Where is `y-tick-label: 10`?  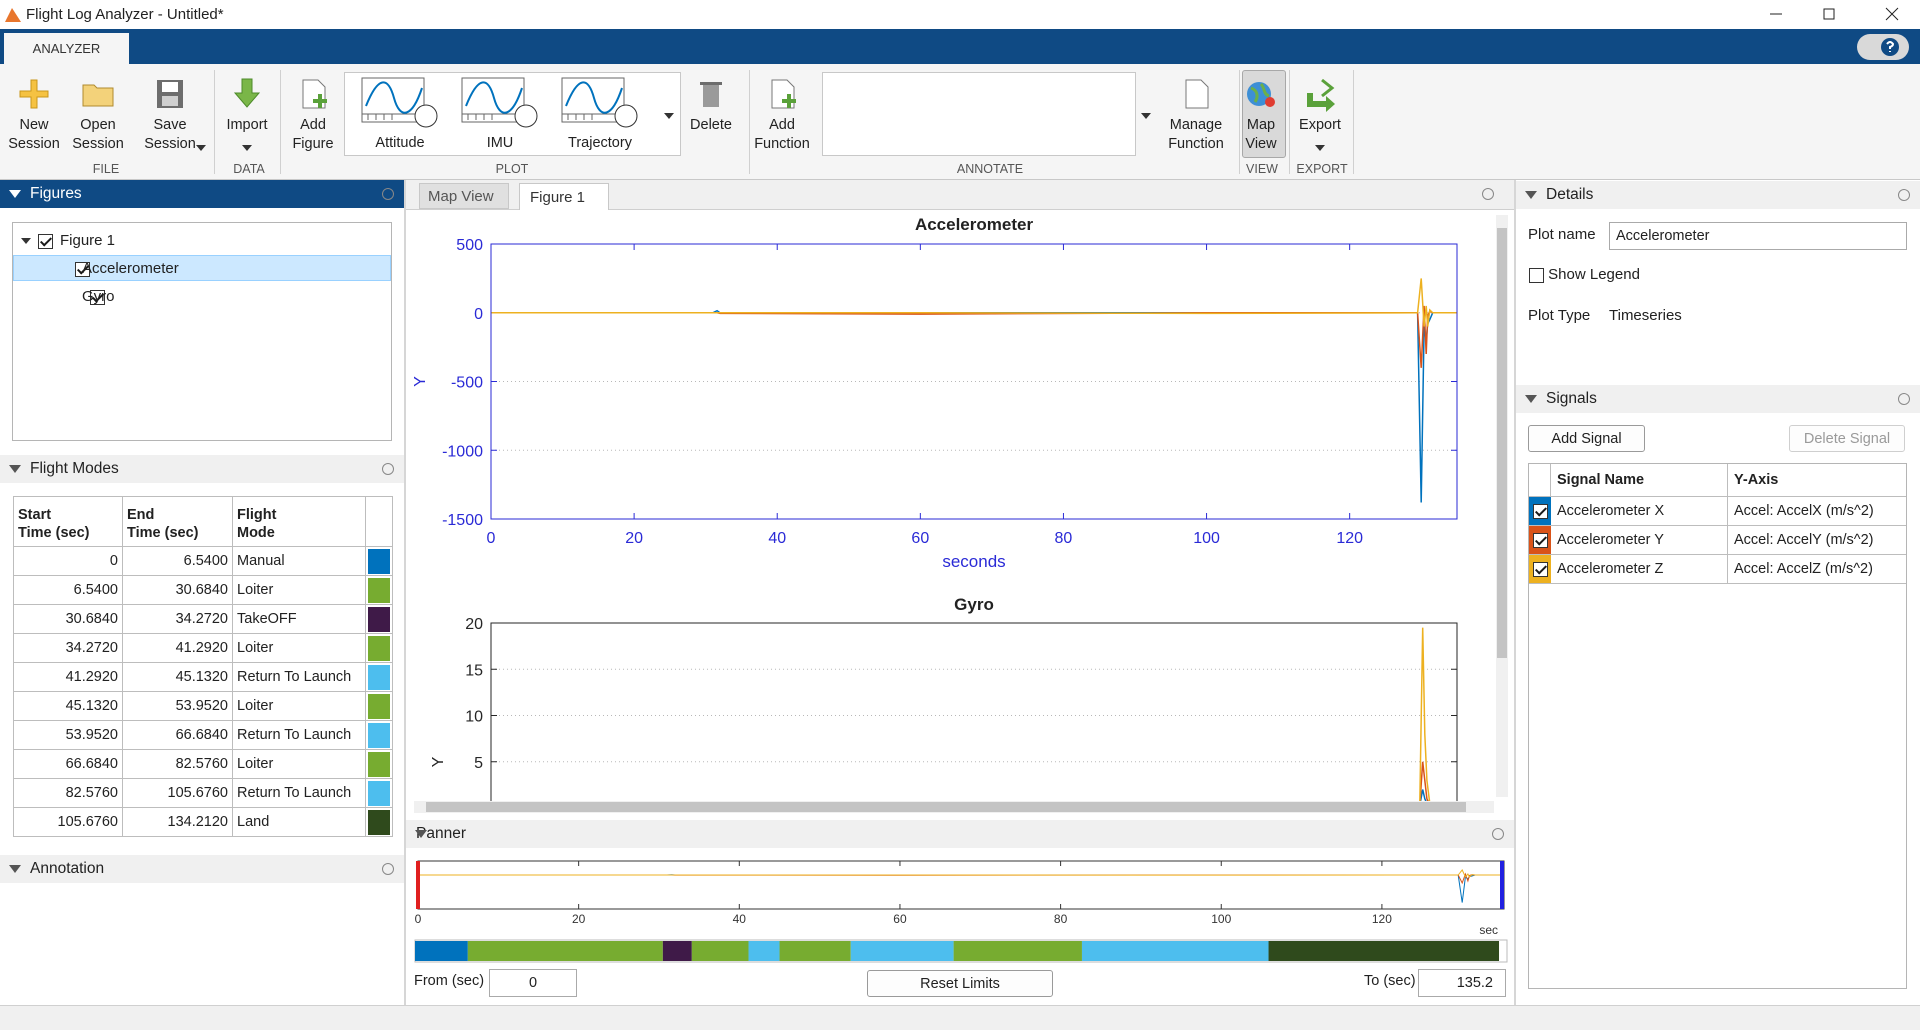
y-tick-label: 10 is located at coordinates (474, 717).